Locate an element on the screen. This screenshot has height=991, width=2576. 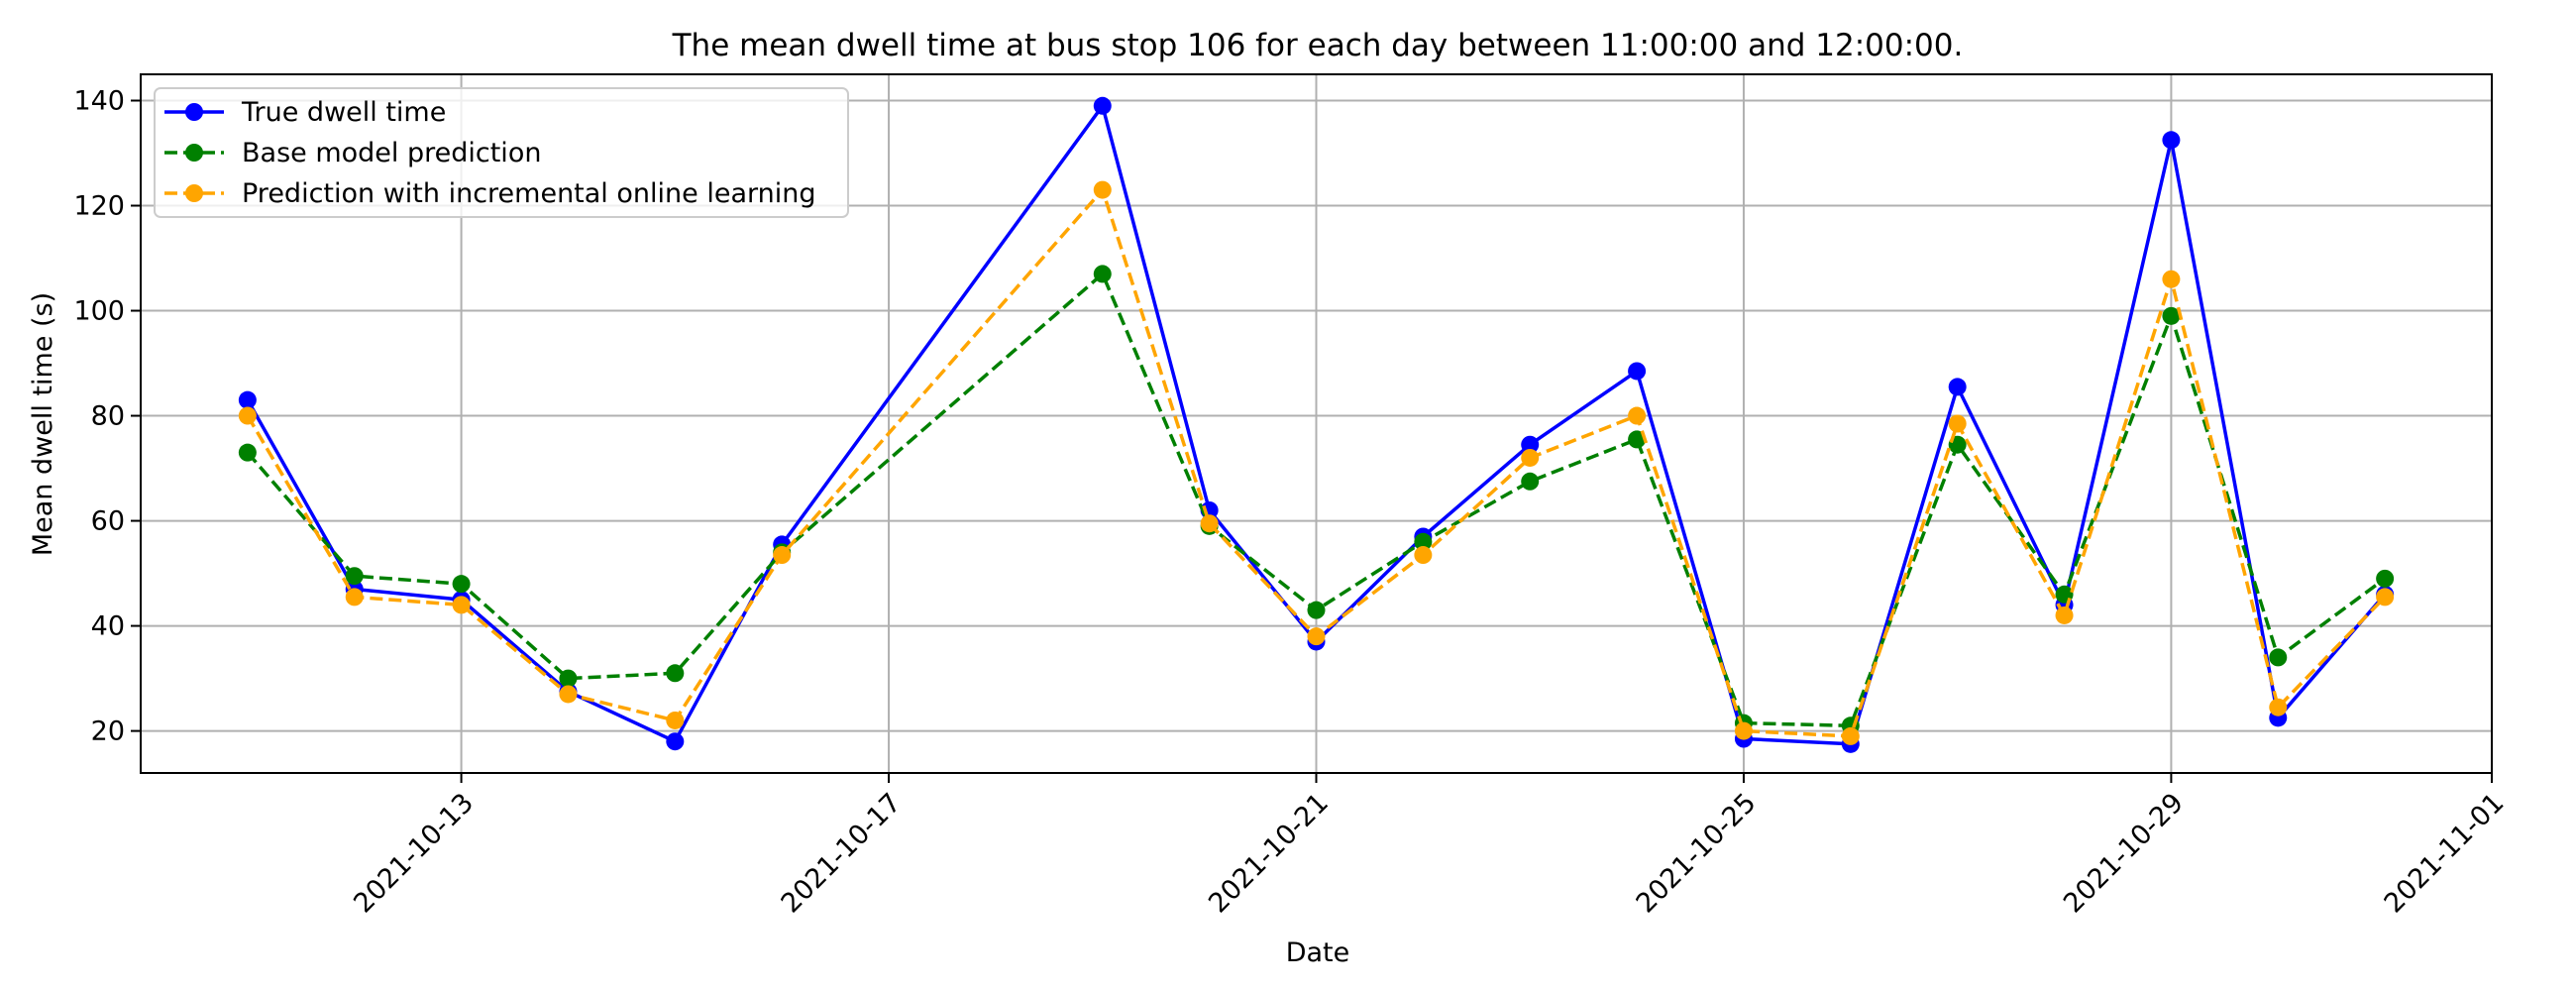
legend-item: Base model prediction is located at coordinates (352, 153).